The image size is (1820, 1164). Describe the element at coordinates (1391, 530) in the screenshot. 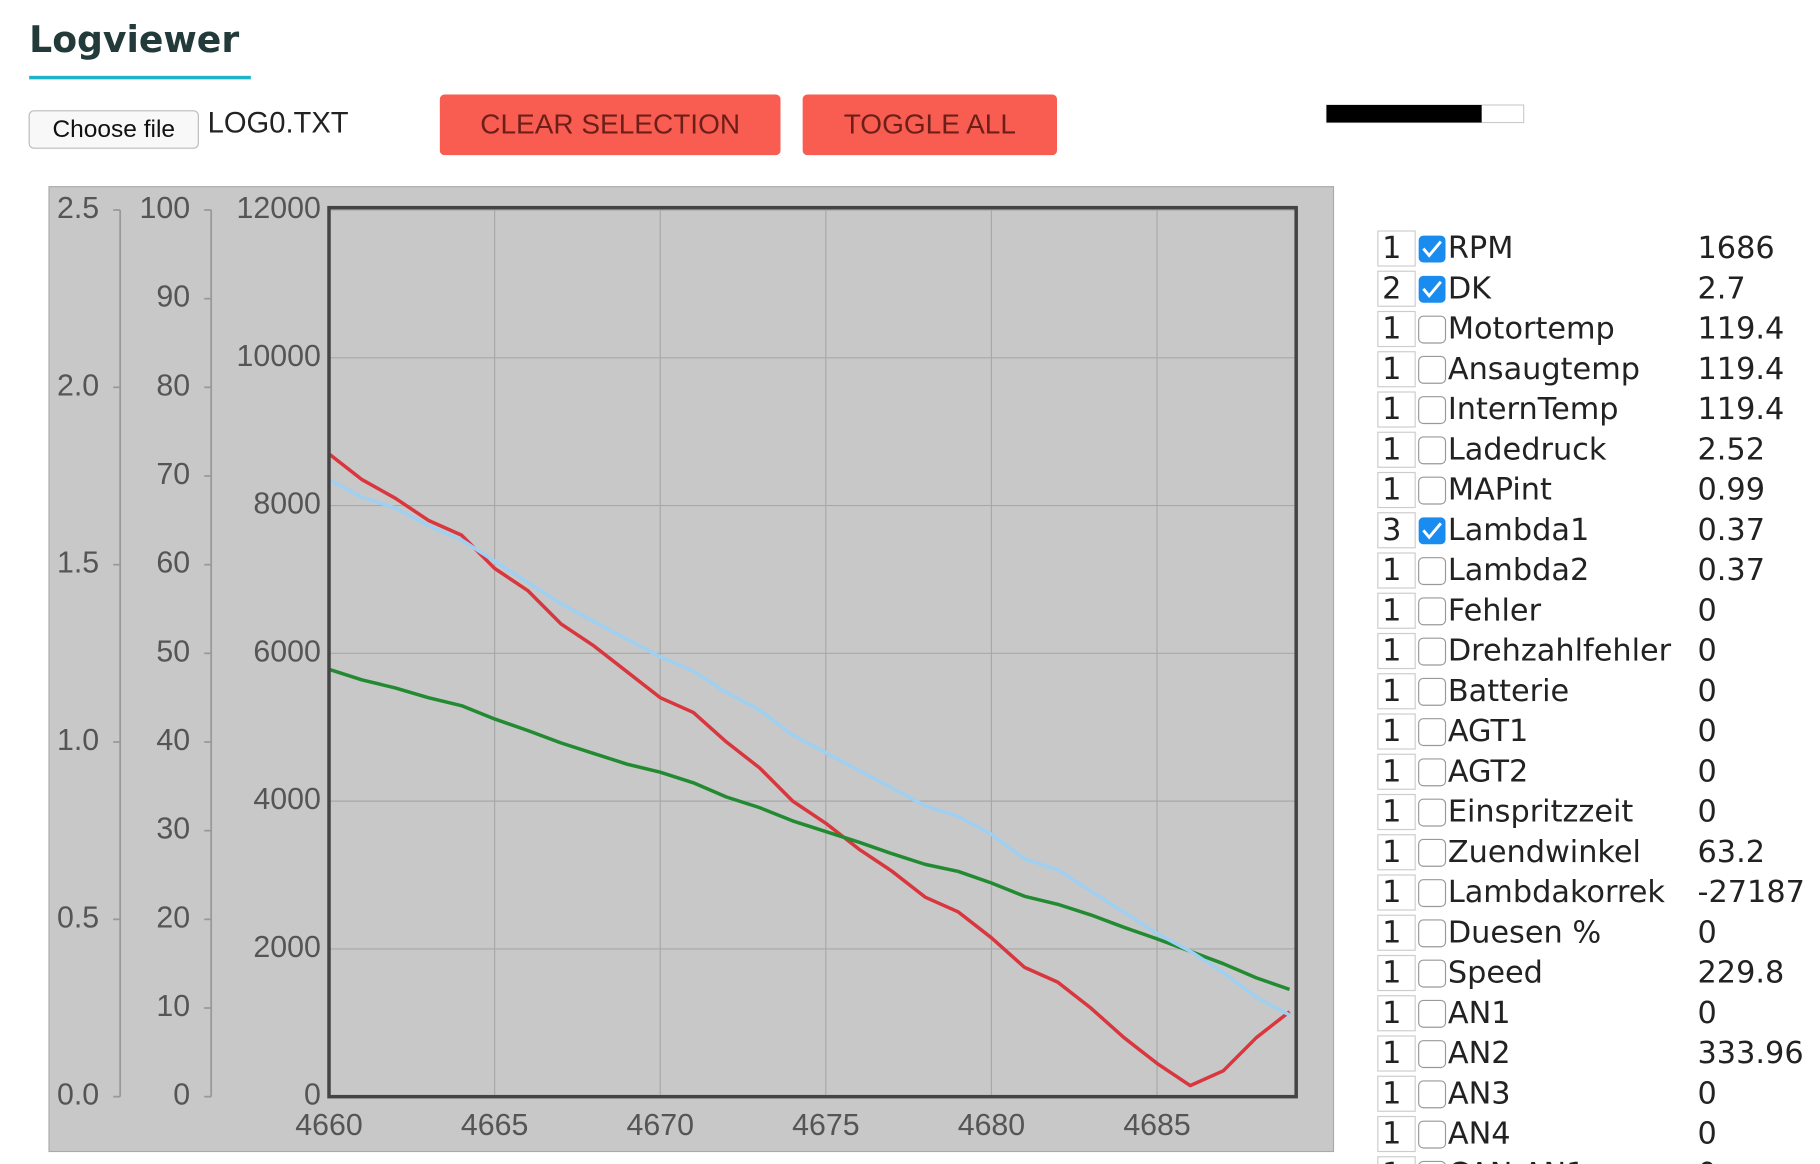

I see `axis-number: 3` at that location.